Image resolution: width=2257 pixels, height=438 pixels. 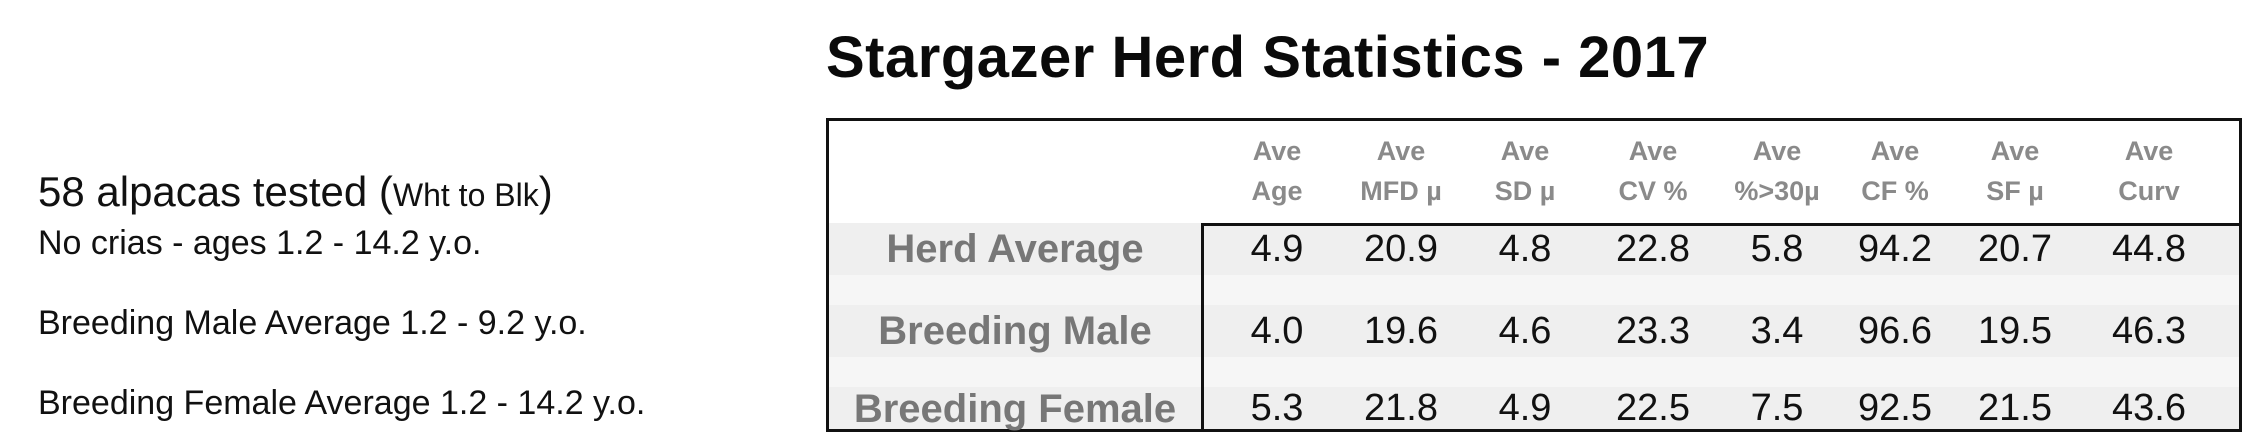 I want to click on row-band-female, so click(x=1534, y=408).